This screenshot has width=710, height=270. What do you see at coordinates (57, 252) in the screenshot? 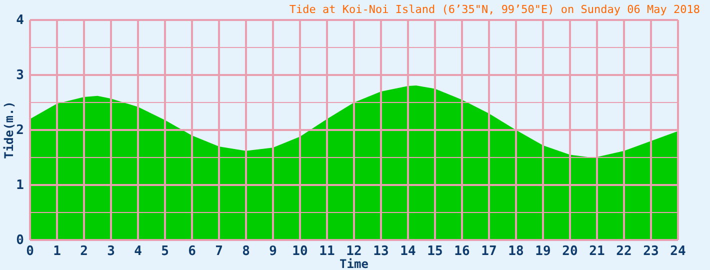
I see `x-tick-label: 1` at bounding box center [57, 252].